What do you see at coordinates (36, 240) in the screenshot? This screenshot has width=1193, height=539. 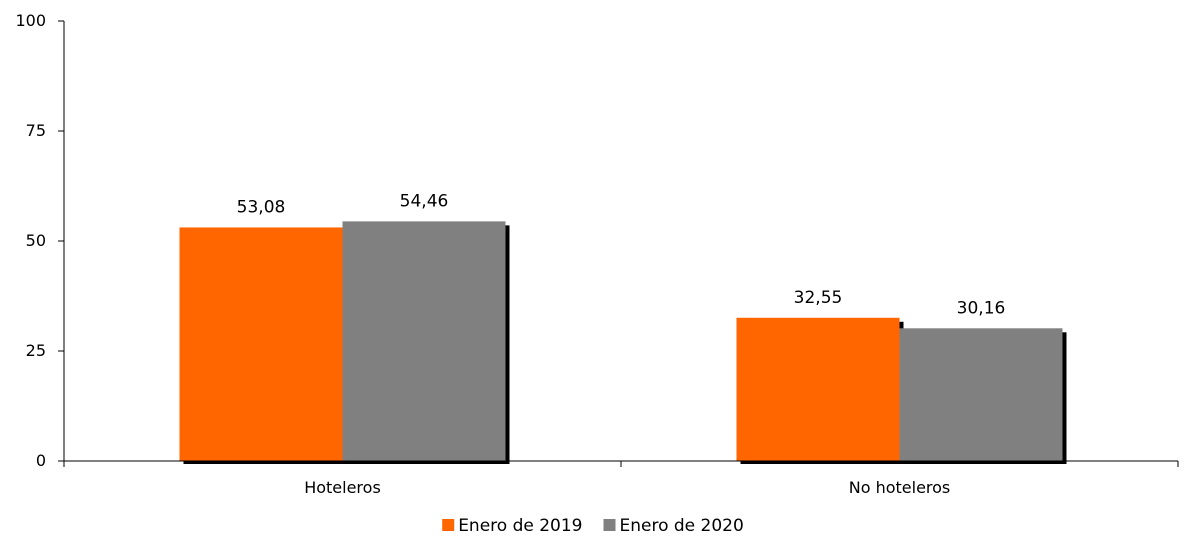 I see `y-tick-label: 50` at bounding box center [36, 240].